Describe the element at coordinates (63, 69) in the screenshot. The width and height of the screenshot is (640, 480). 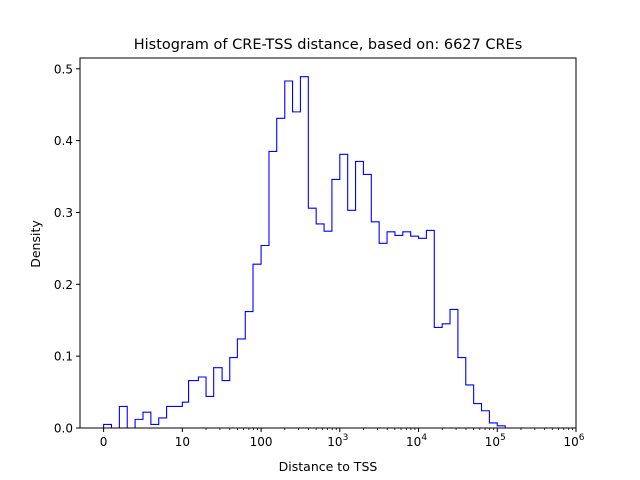
I see `y-tick-label: 0.5` at that location.